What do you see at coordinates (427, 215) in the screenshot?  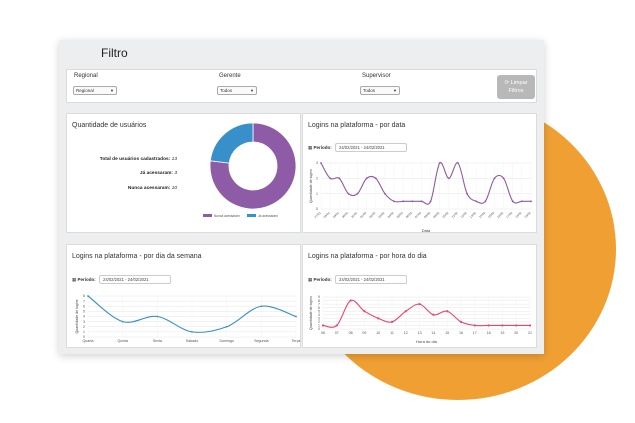 I see `x-tick-label-12: 08/02` at bounding box center [427, 215].